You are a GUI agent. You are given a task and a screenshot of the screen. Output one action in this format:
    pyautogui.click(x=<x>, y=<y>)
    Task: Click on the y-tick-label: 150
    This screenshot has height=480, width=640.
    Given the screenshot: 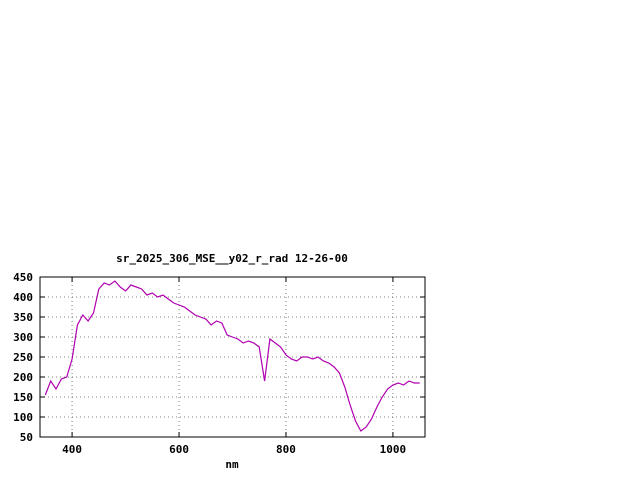 What is the action you would take?
    pyautogui.click(x=23, y=397)
    